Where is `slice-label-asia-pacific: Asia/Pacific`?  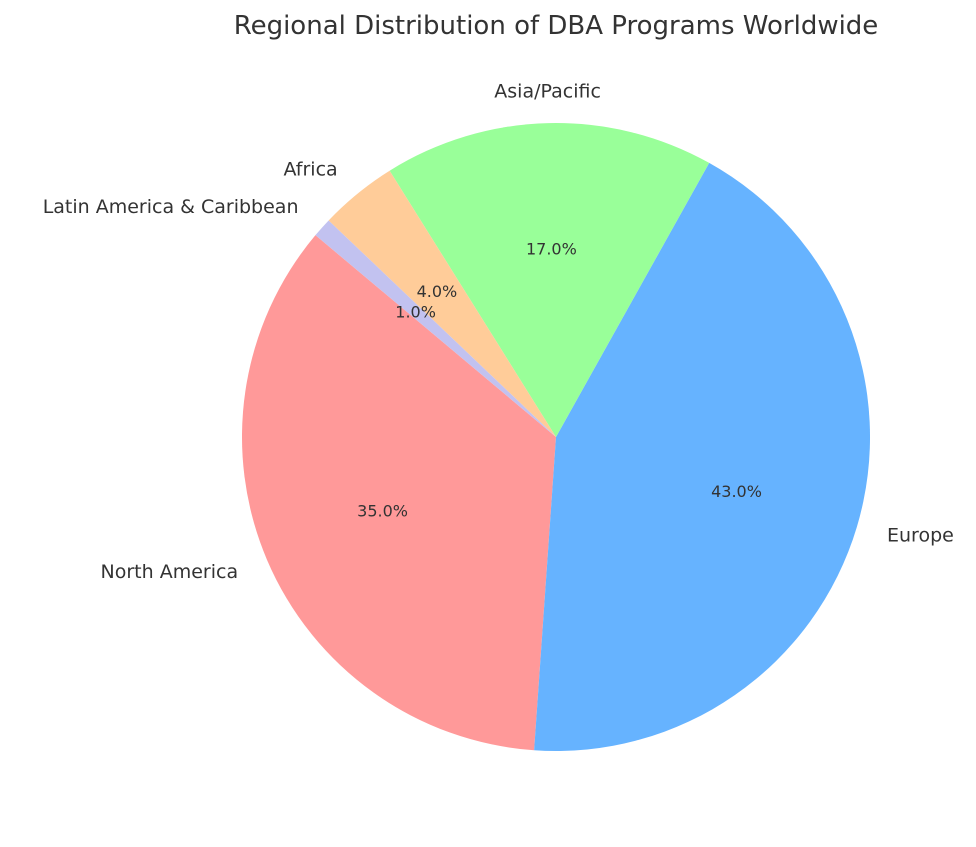 slice-label-asia-pacific: Asia/Pacific is located at coordinates (547, 92).